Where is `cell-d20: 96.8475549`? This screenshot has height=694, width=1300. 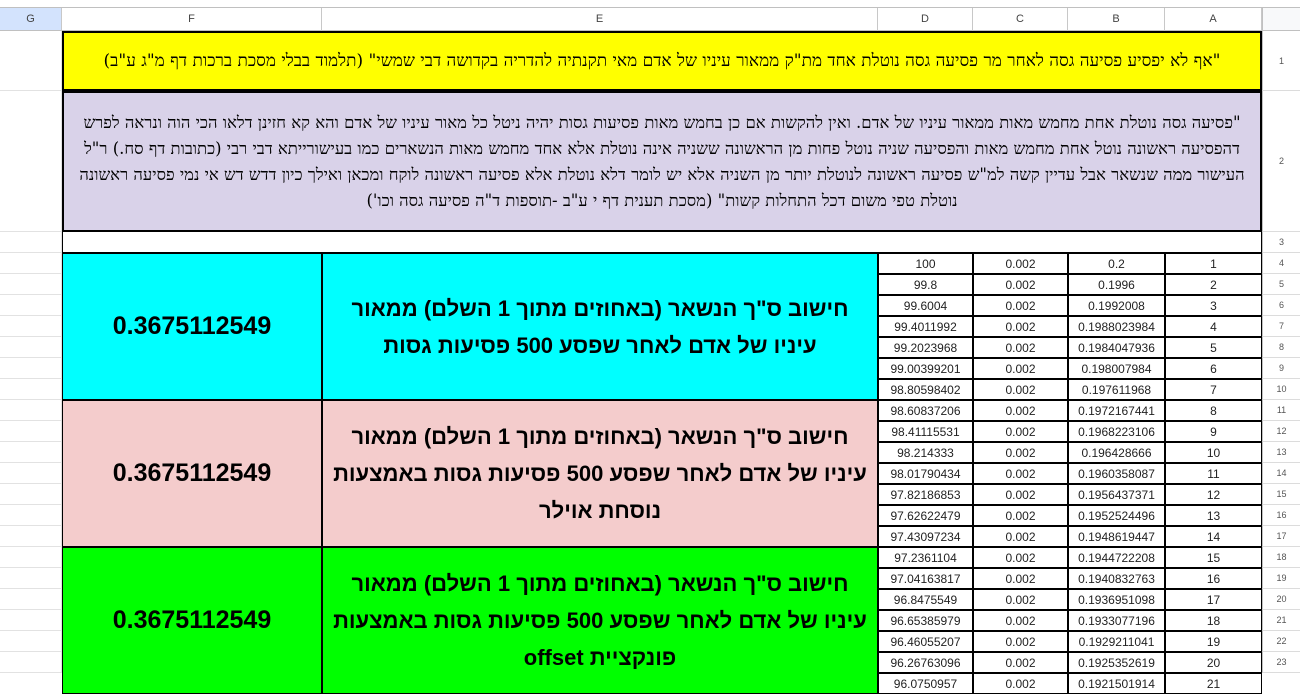
cell-d20: 96.8475549 is located at coordinates (925, 599).